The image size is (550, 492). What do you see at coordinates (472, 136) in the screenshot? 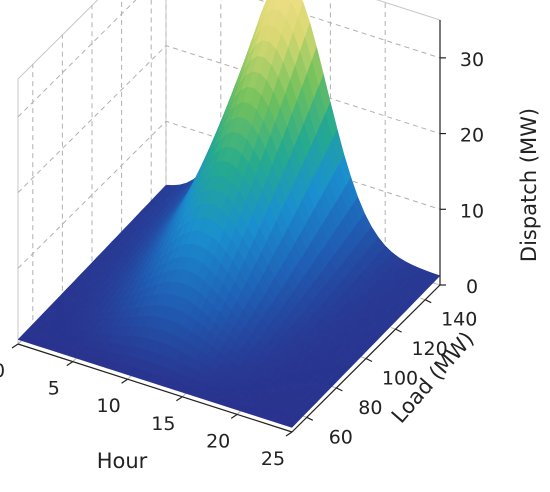
I see `z-tick-label: 20` at bounding box center [472, 136].